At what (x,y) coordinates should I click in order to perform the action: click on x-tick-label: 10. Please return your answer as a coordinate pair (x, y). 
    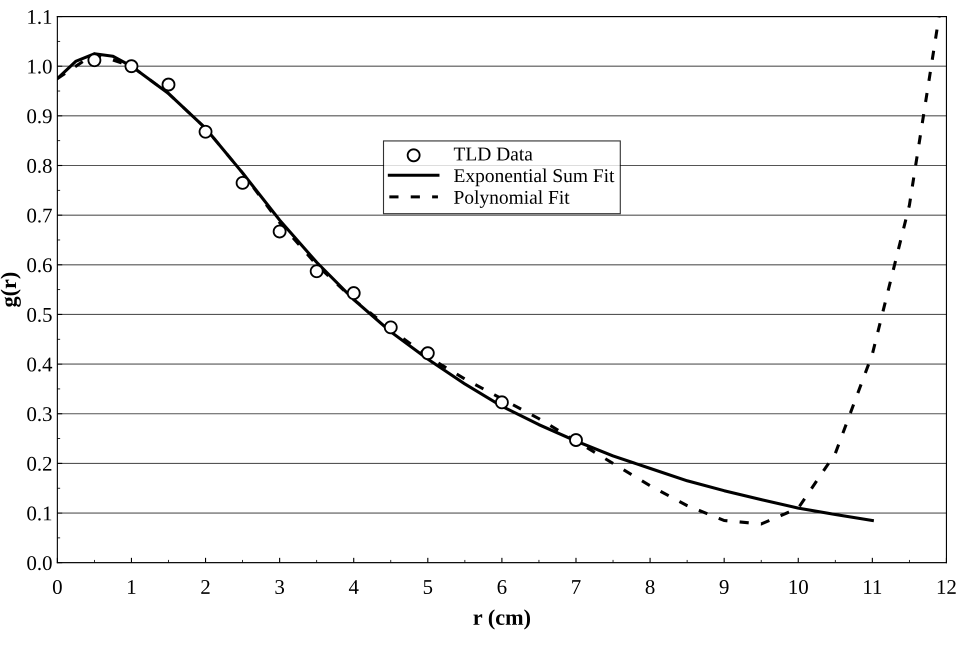
    Looking at the image, I should click on (799, 587).